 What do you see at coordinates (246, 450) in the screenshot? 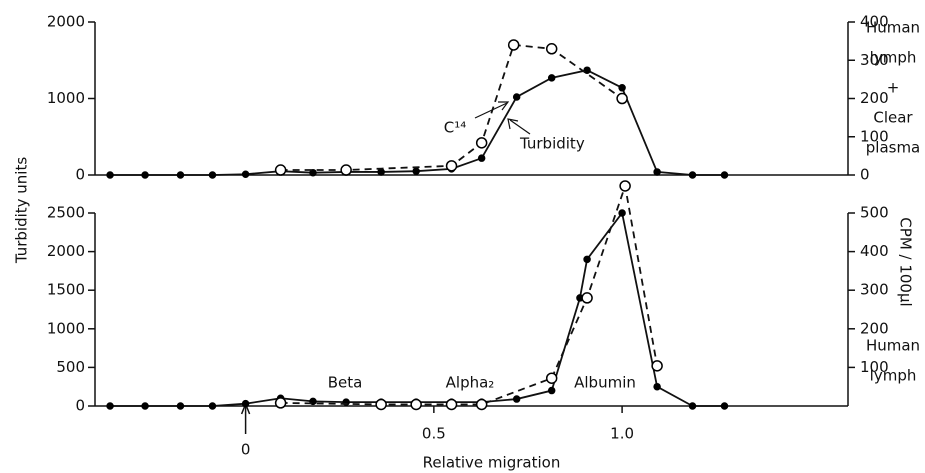
I see `x-tick-label: 0` at bounding box center [246, 450].